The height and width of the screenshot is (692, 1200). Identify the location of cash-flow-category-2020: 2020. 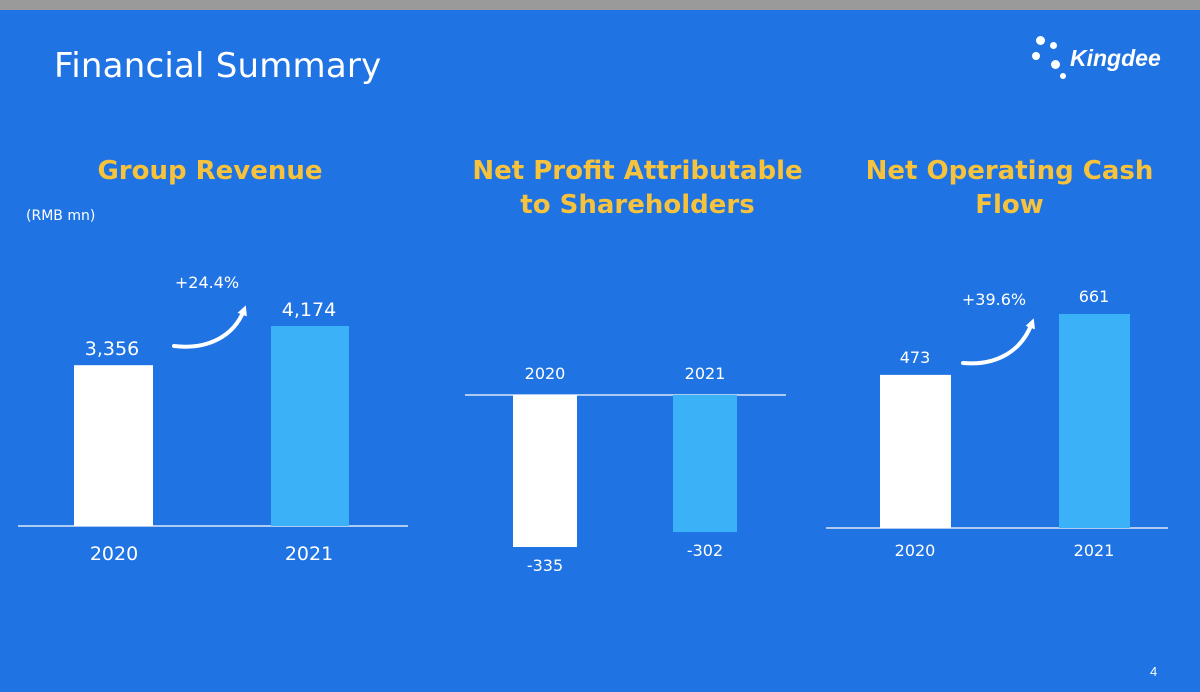
(915, 550).